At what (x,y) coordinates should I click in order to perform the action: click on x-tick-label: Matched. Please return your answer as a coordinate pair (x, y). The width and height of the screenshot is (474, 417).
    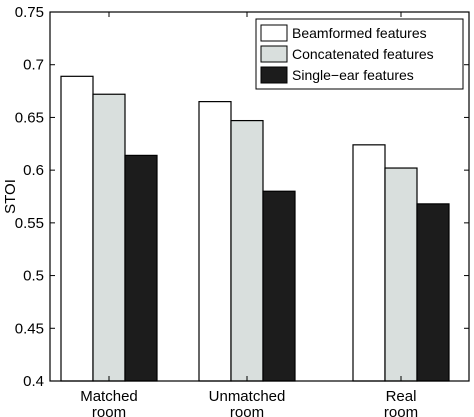
    Looking at the image, I should click on (109, 396).